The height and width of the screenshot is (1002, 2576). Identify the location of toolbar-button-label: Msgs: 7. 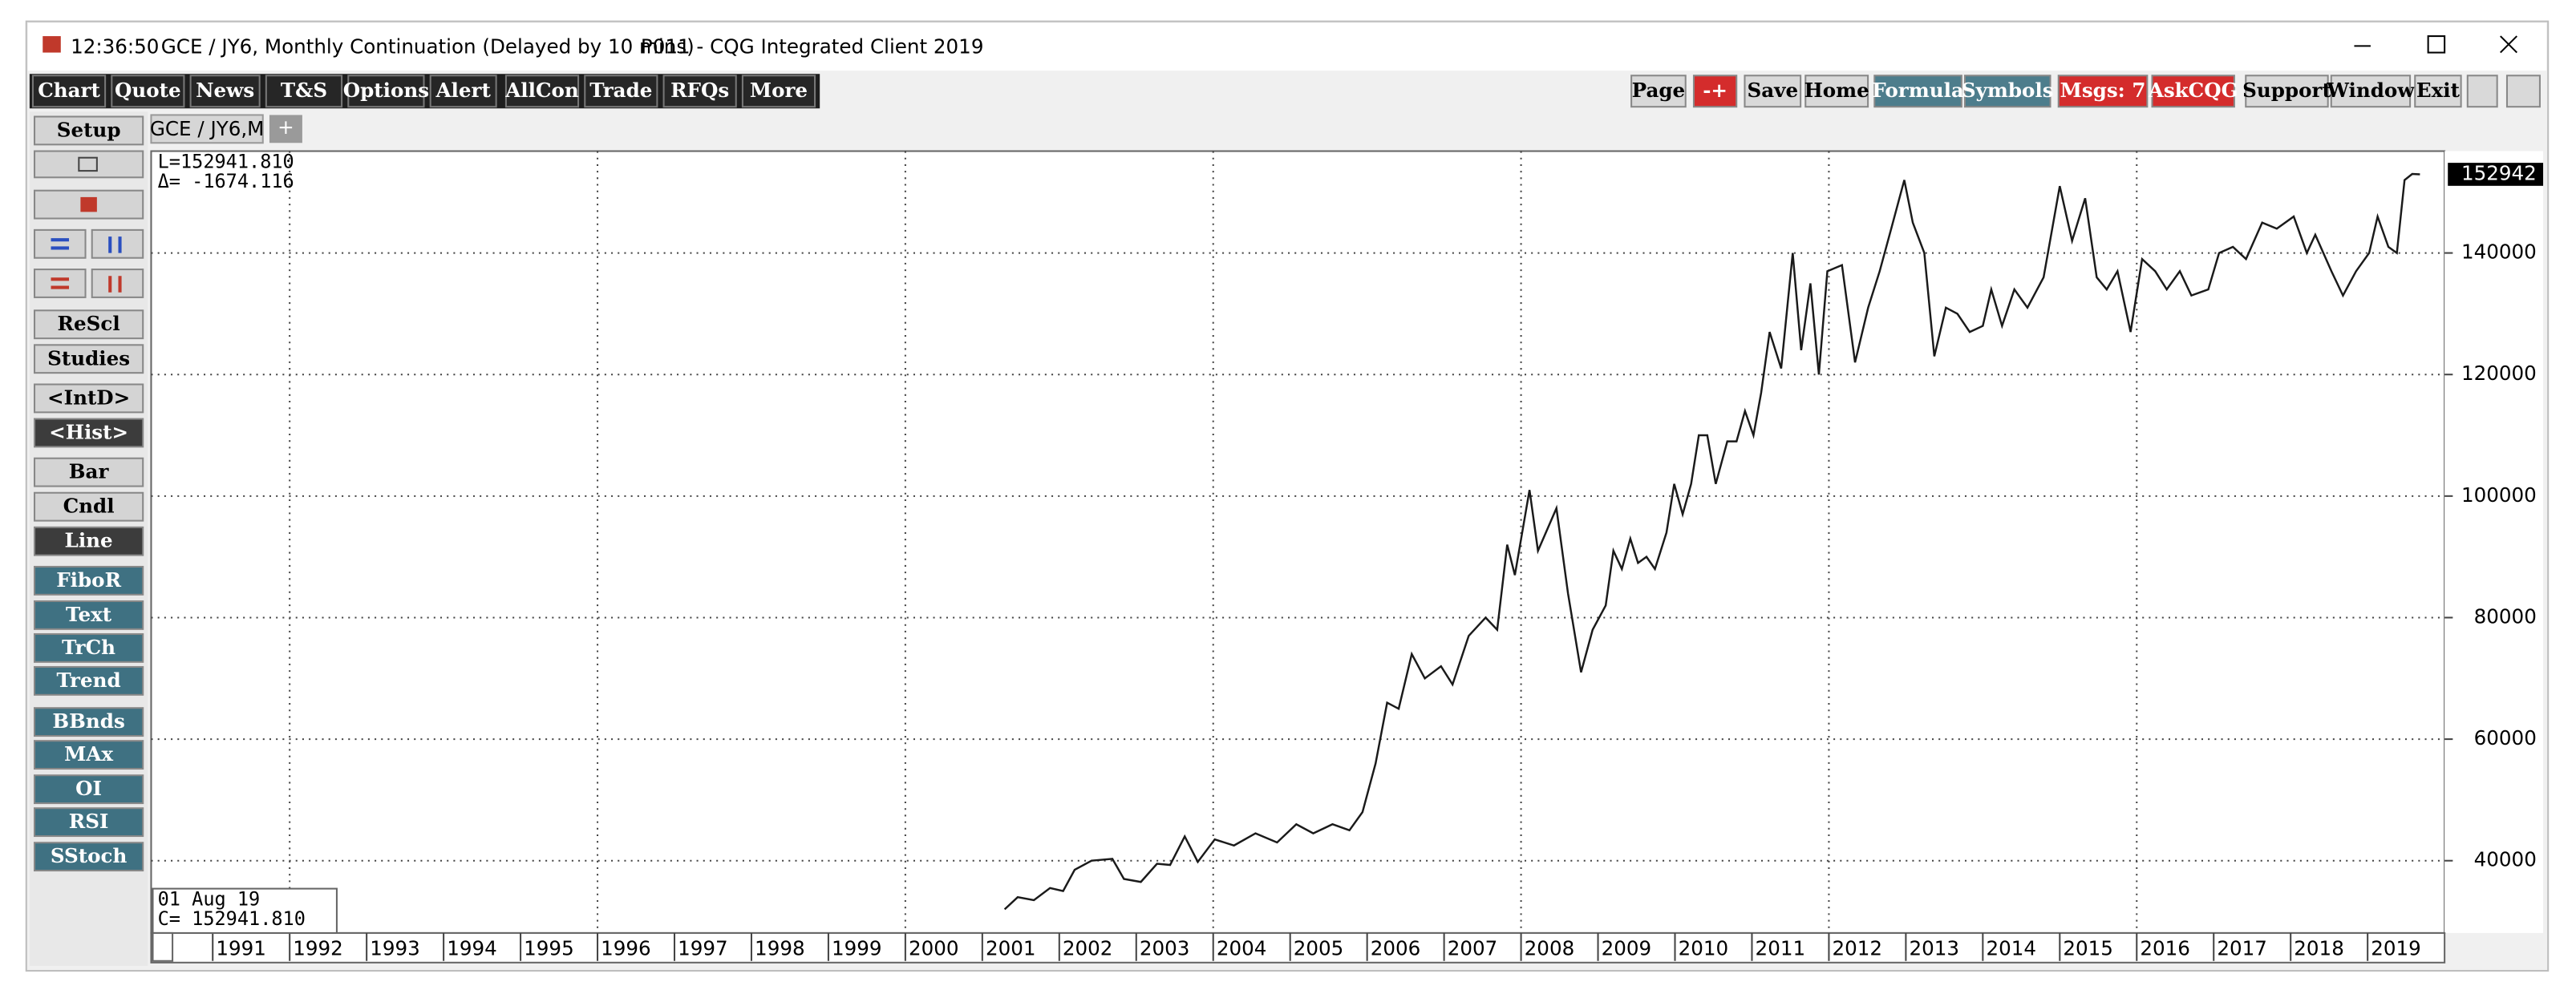
(2103, 90).